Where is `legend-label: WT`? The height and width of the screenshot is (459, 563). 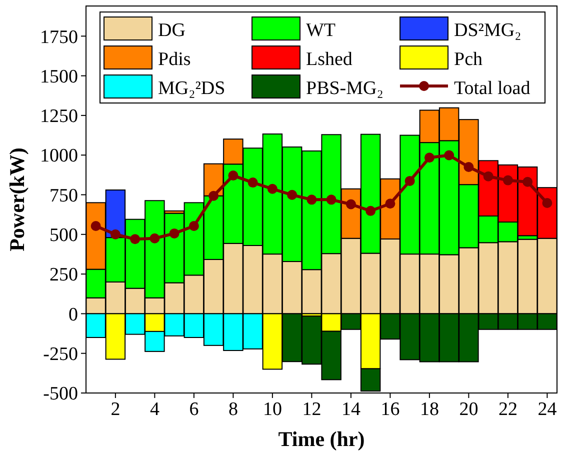 legend-label: WT is located at coordinates (321, 30).